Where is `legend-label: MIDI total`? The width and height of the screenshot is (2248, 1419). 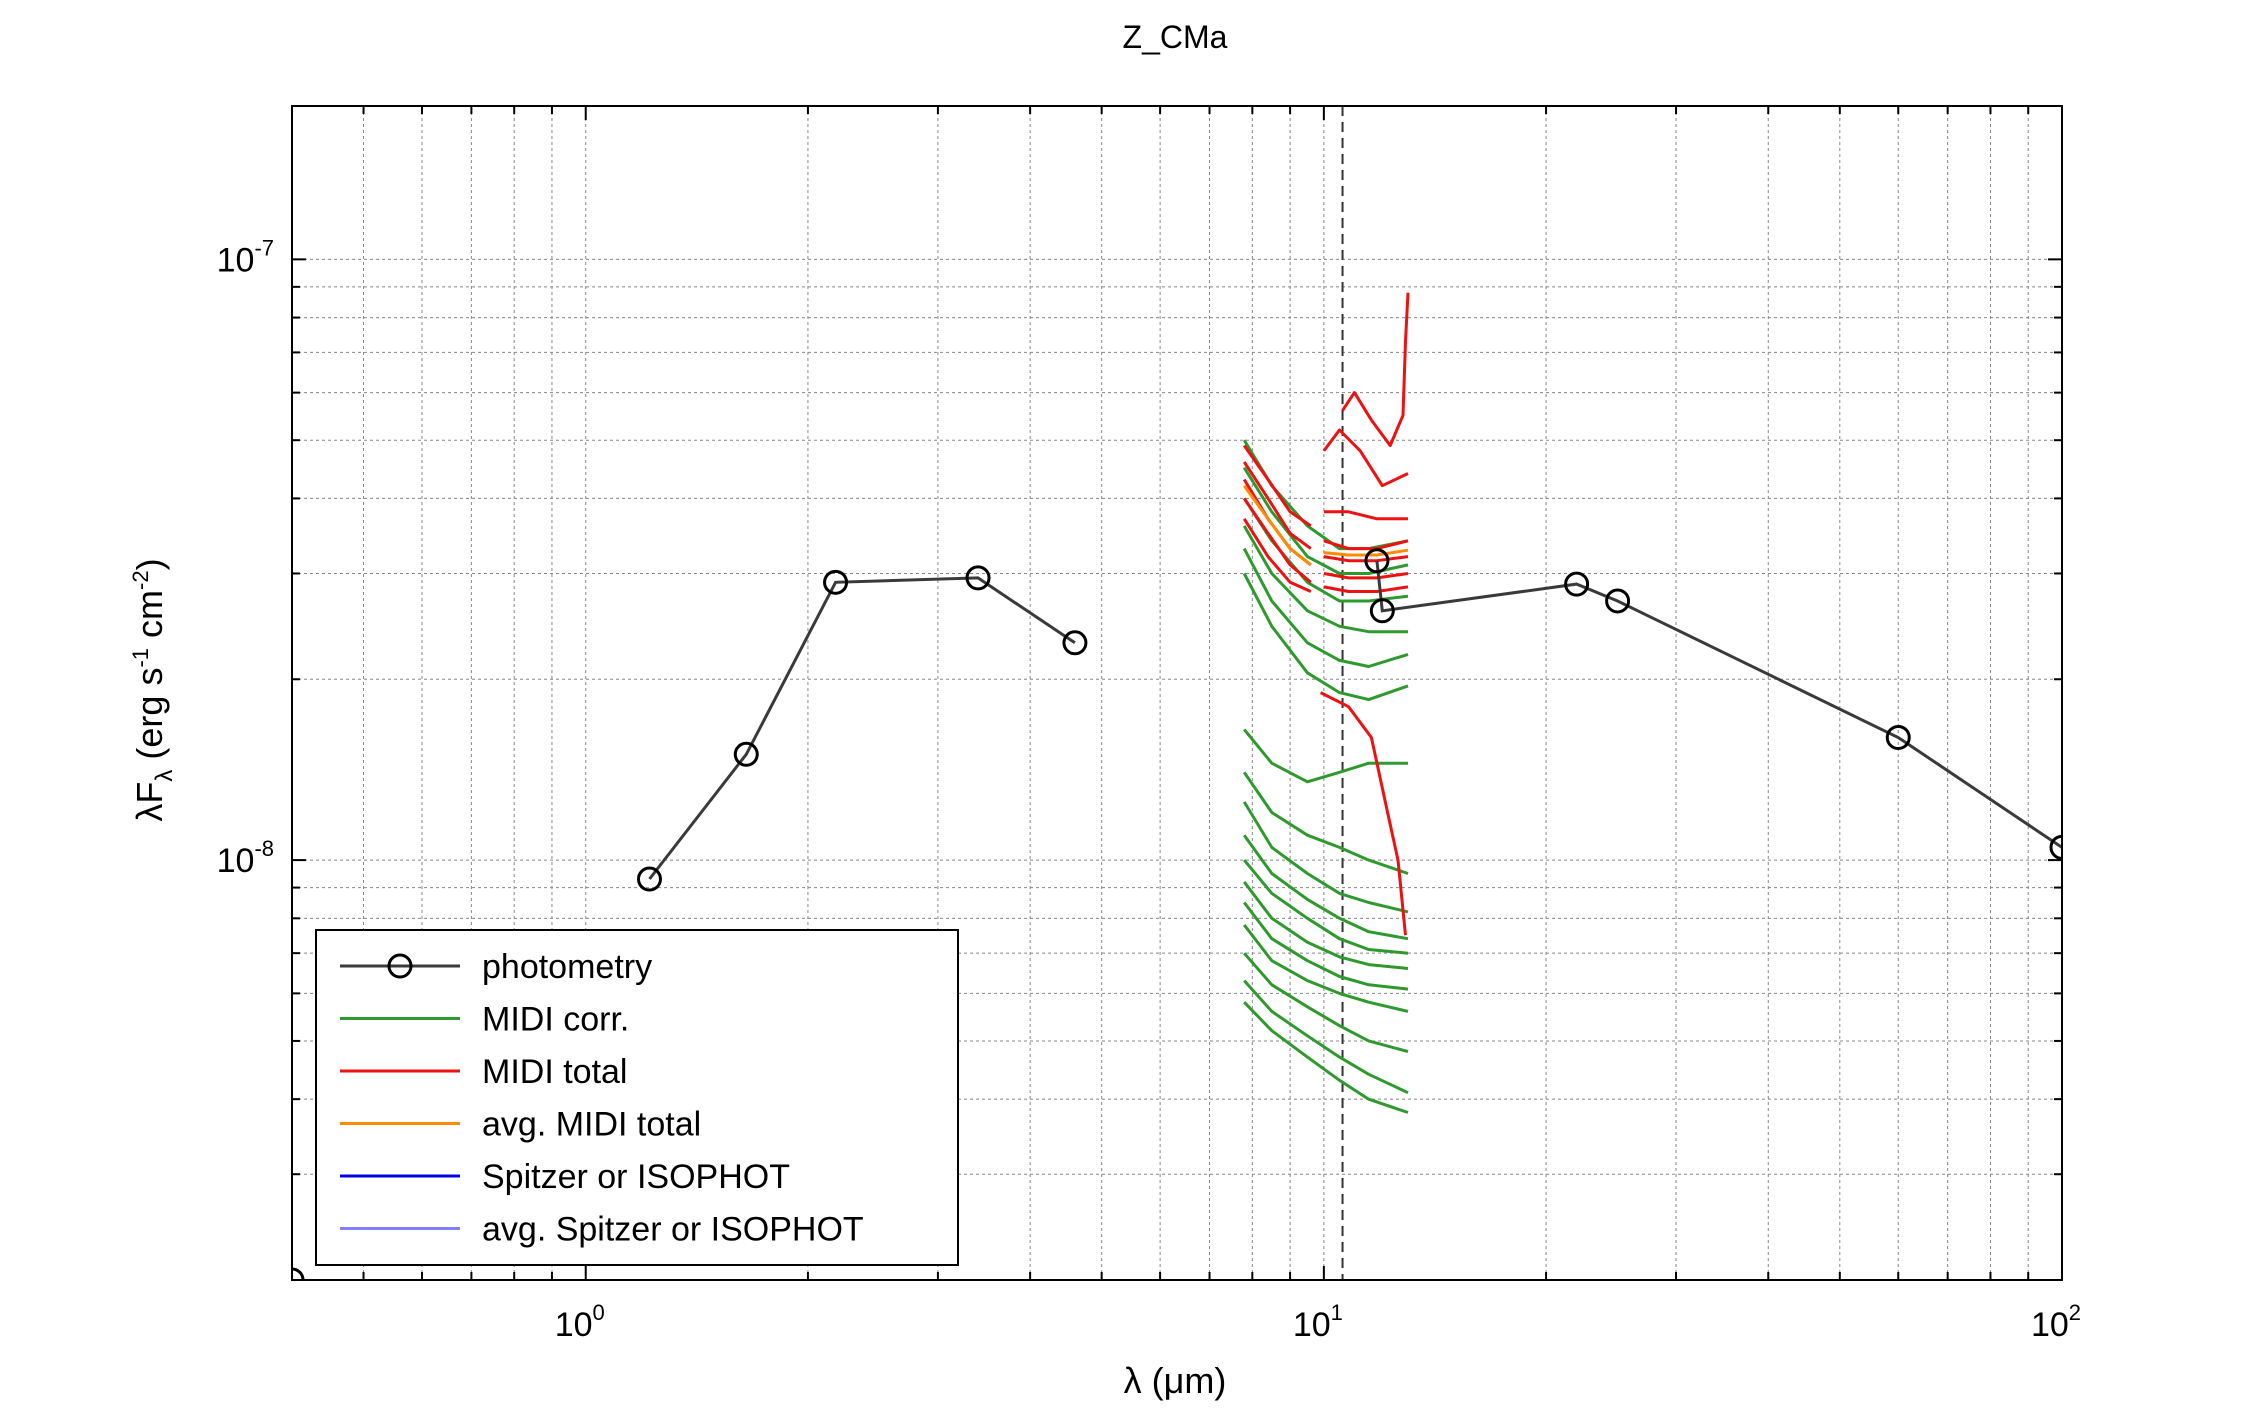
legend-label: MIDI total is located at coordinates (554, 1072).